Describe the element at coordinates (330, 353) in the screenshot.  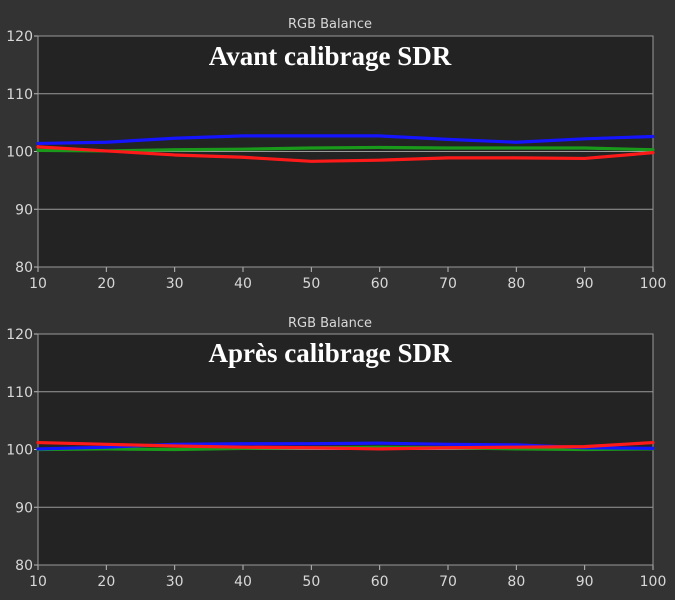
I see `chart-annotation: Après calibrage SDR` at that location.